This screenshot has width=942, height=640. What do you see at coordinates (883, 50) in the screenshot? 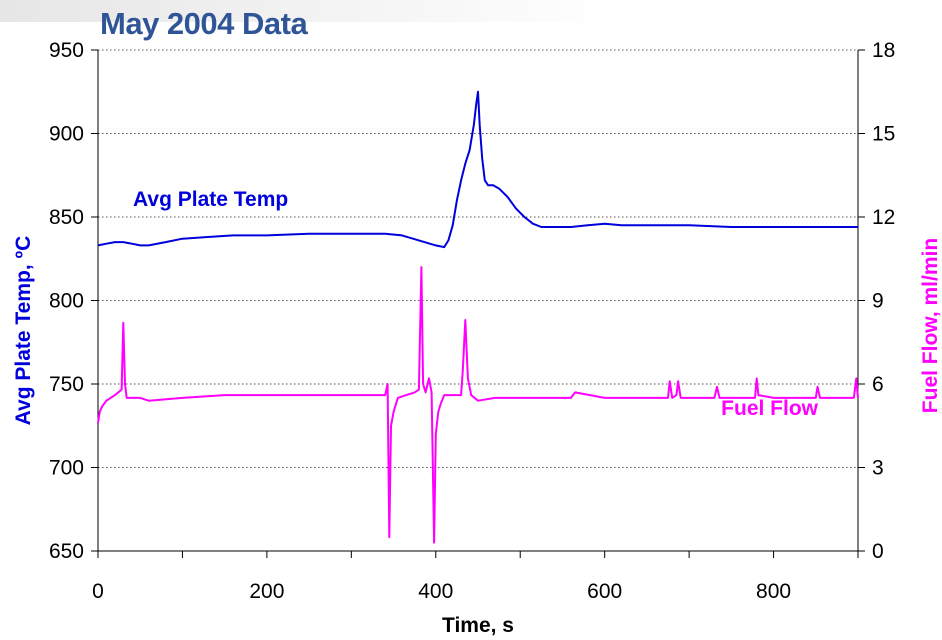
I see `y2tick-label-18: 18` at bounding box center [883, 50].